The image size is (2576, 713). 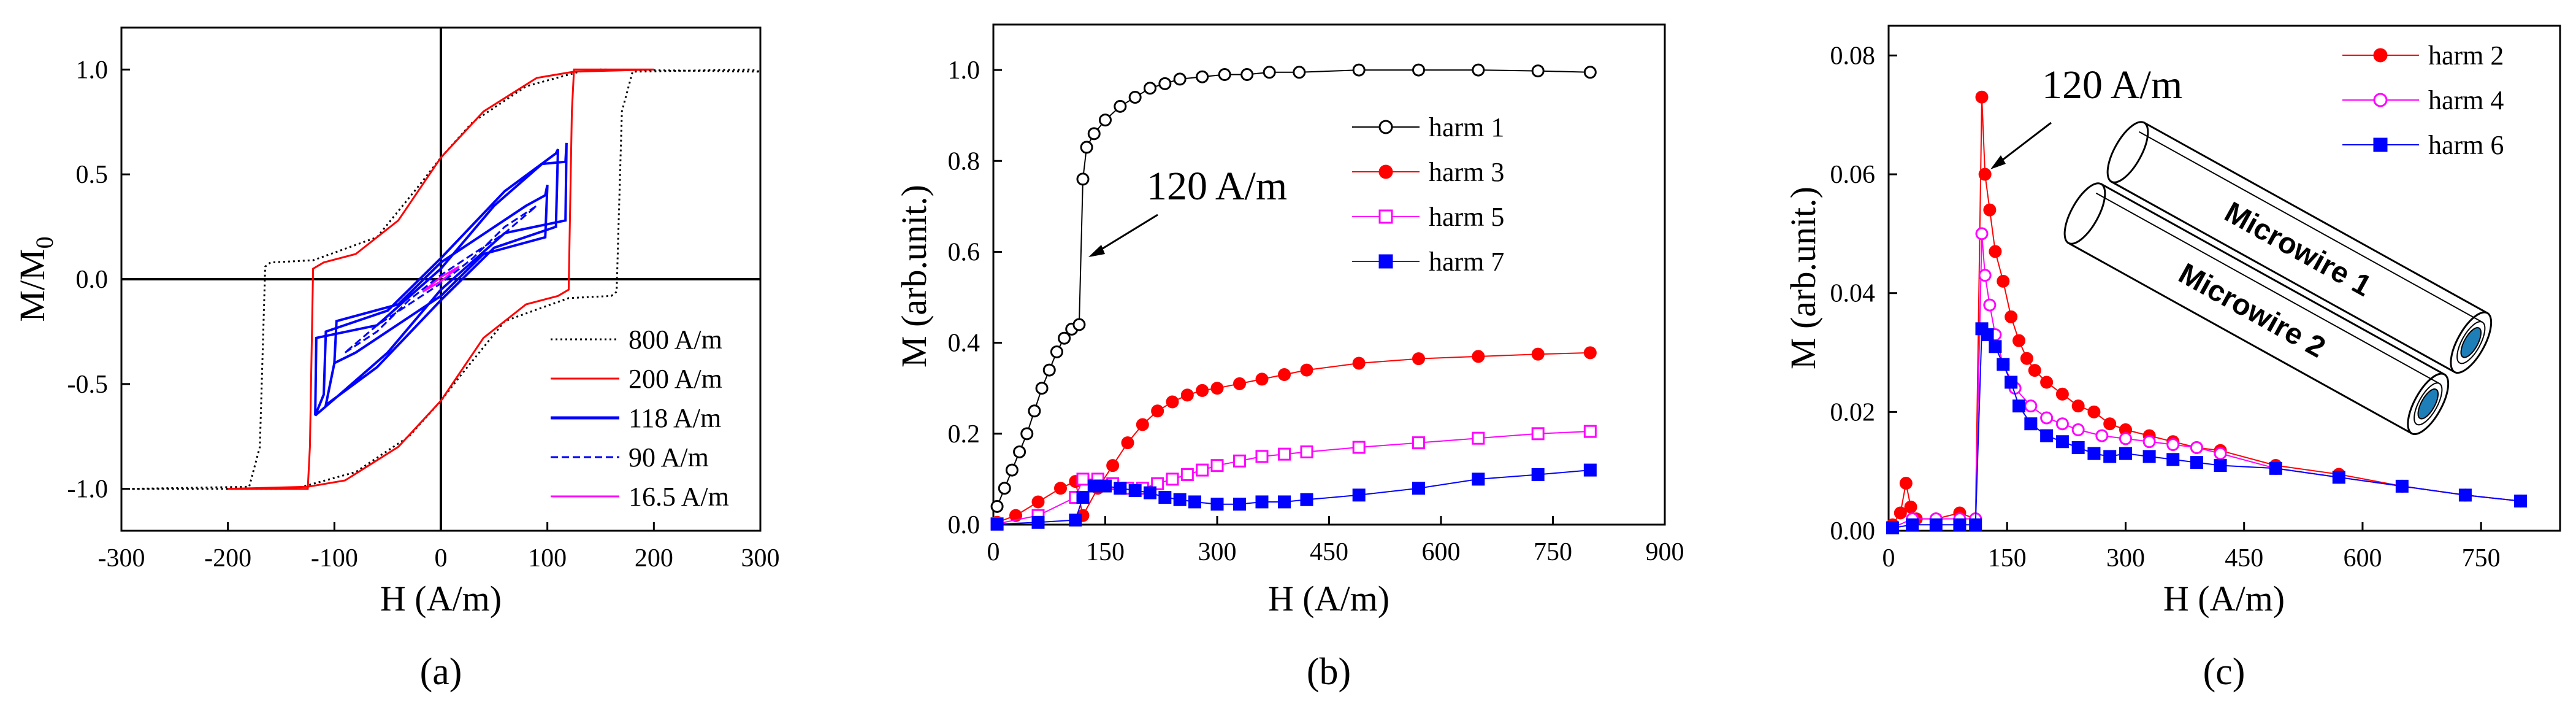 I want to click on y-tick-label: 0.2, so click(x=964, y=434).